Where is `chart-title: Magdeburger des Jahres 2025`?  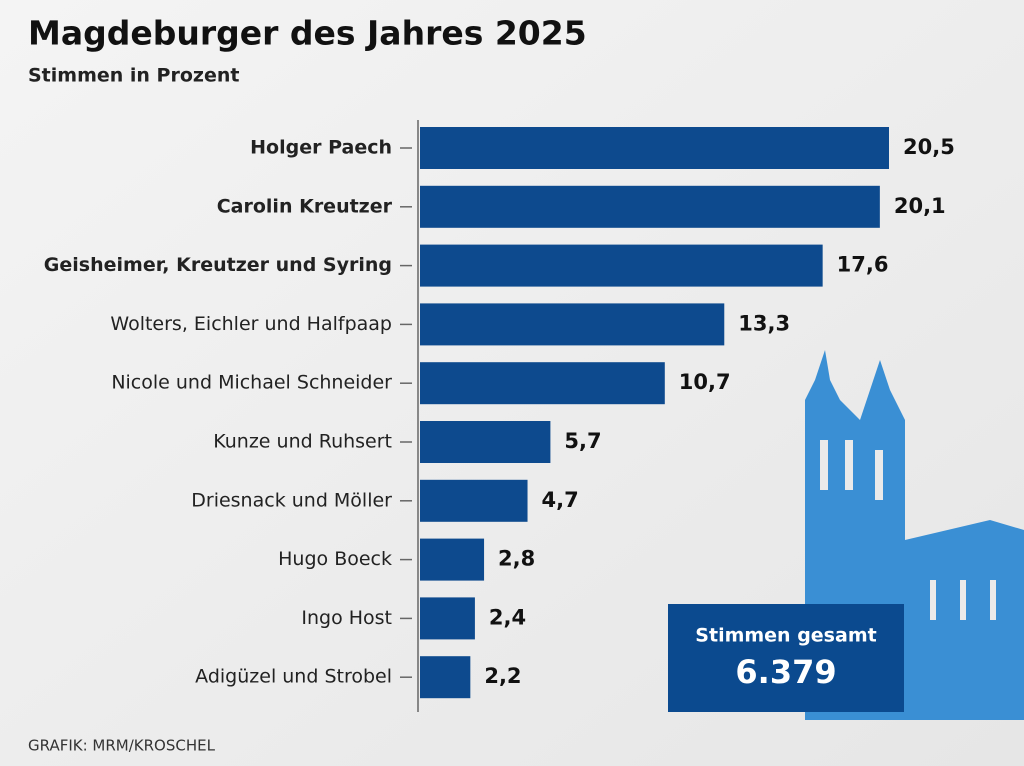 chart-title: Magdeburger des Jahres 2025 is located at coordinates (307, 33).